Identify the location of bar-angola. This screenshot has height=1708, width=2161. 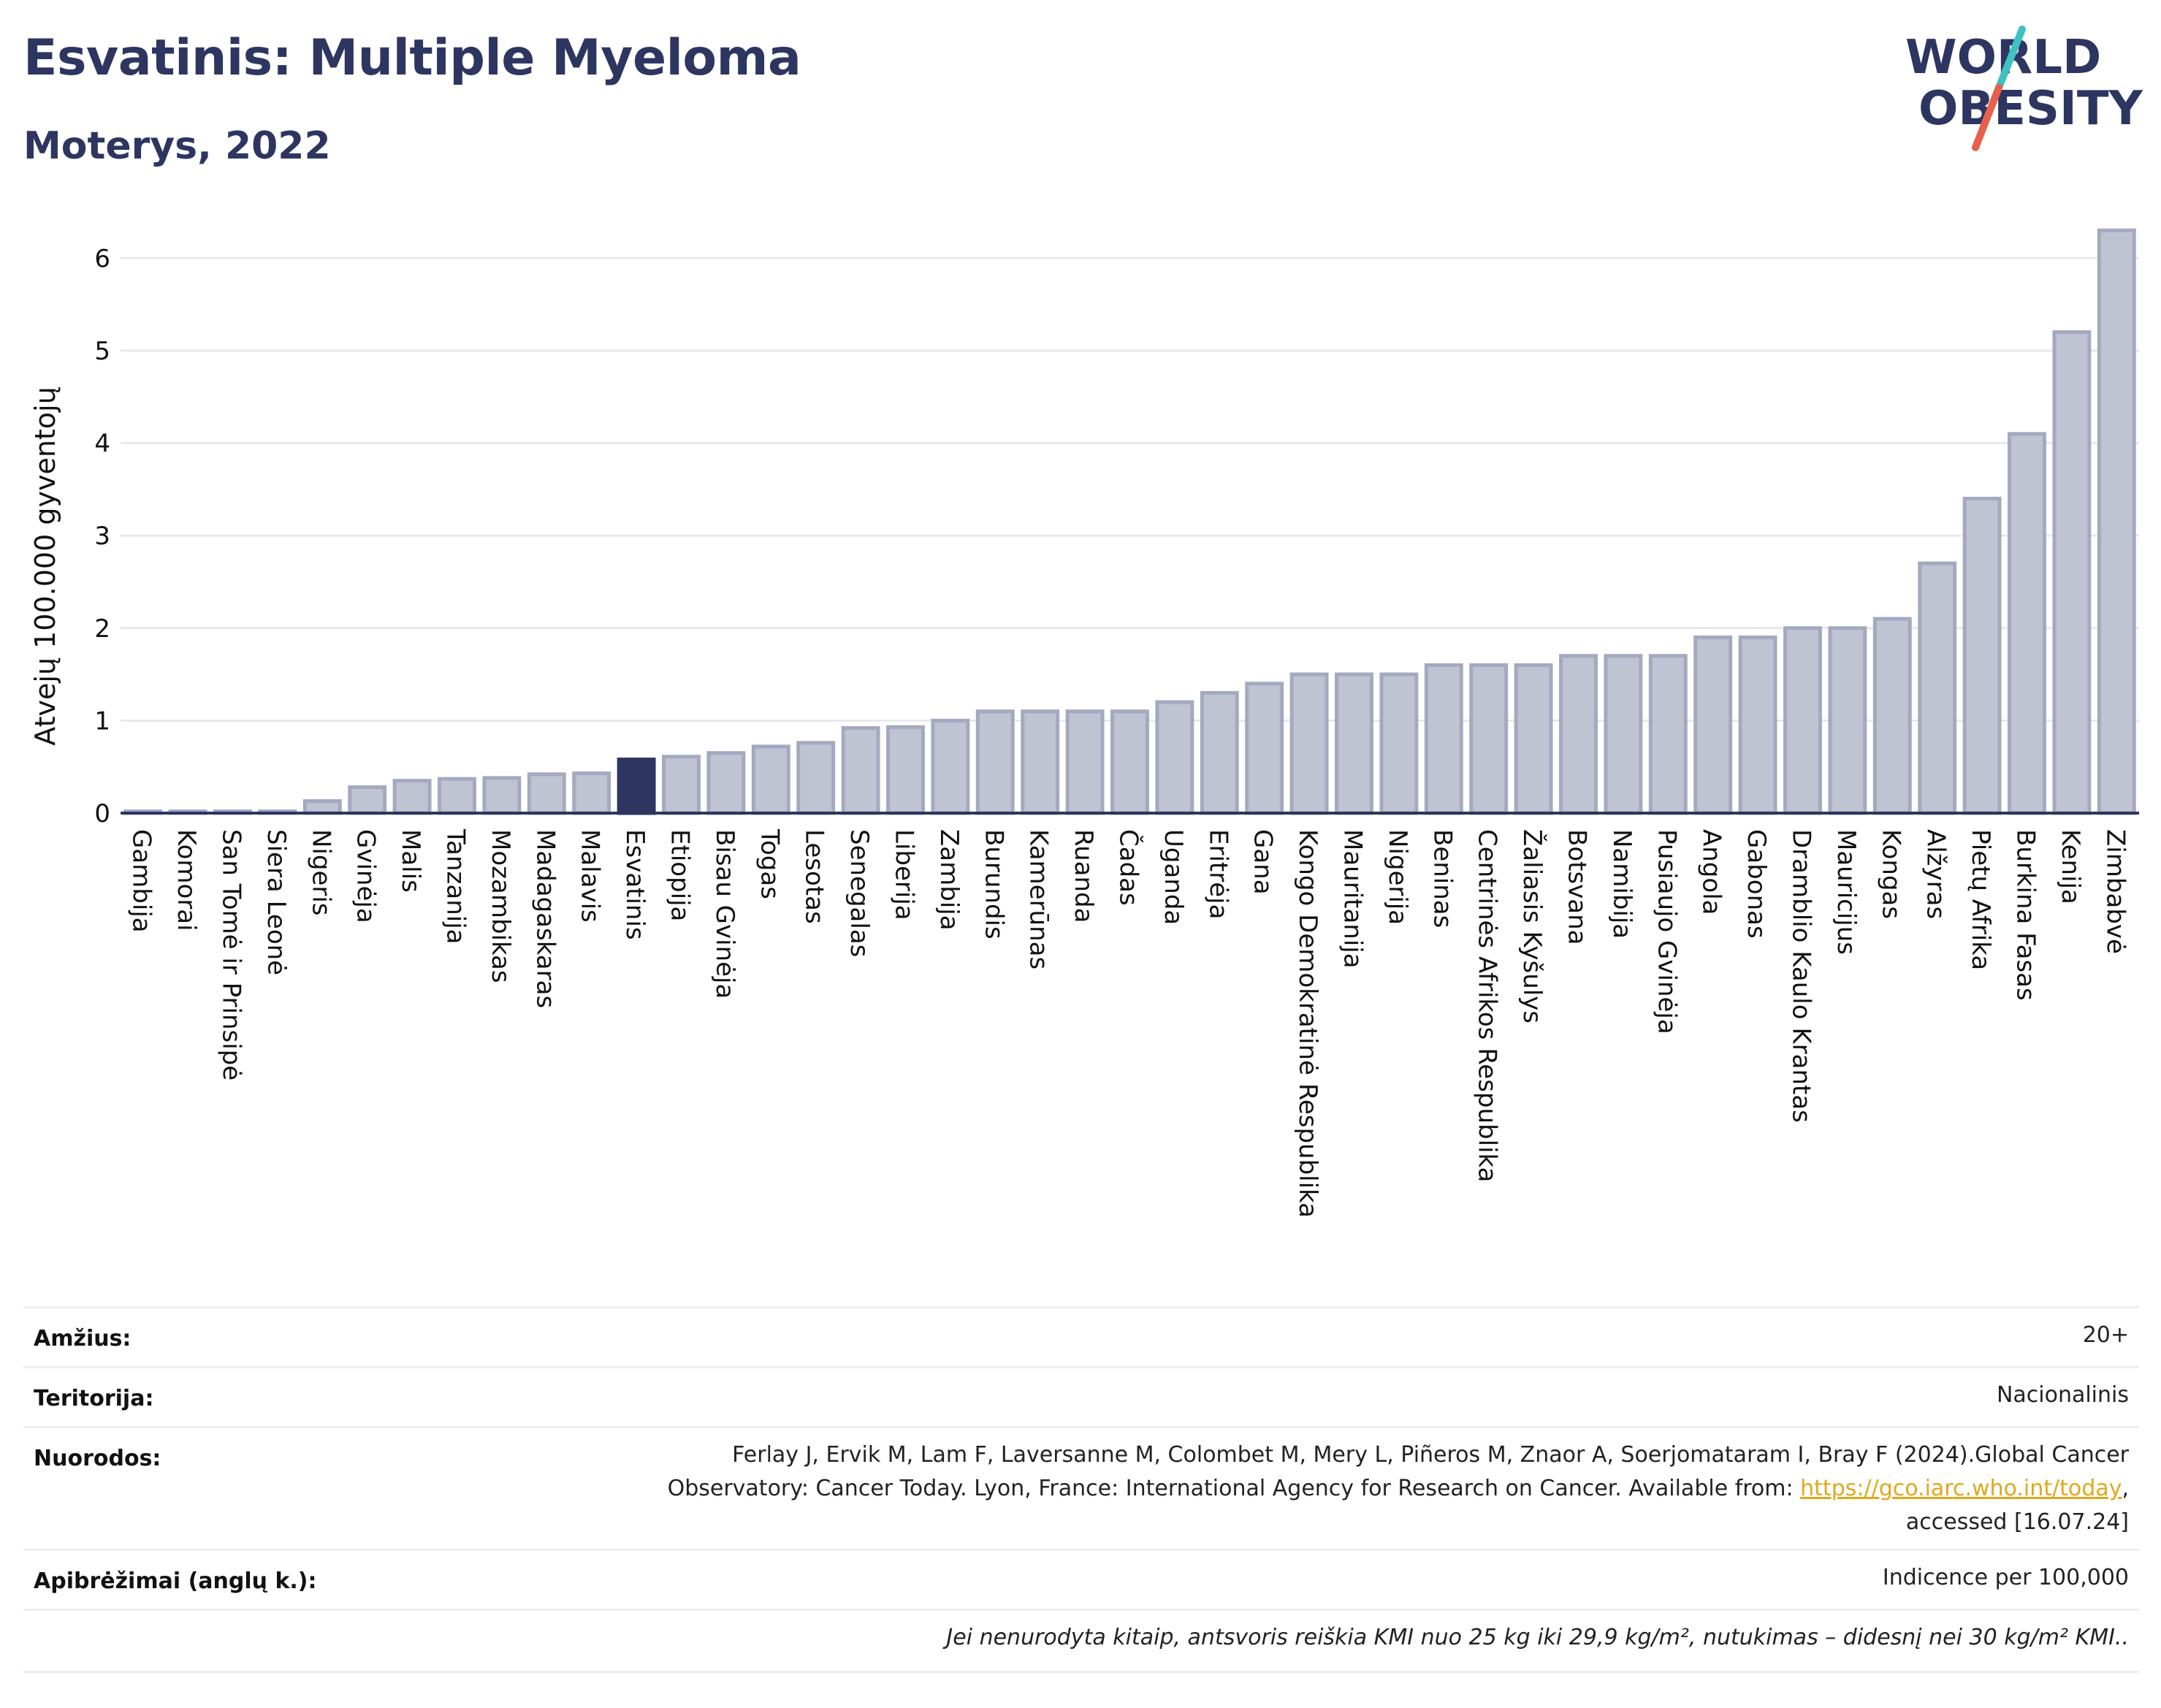
(1713, 725).